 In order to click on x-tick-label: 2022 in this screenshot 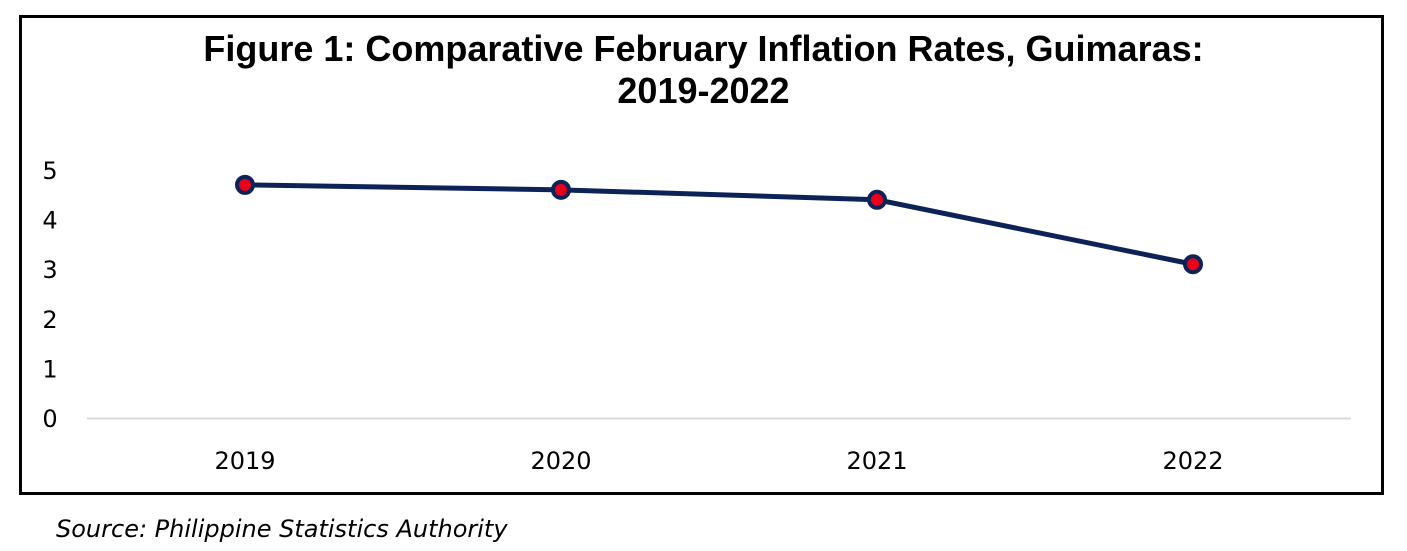, I will do `click(1192, 461)`.